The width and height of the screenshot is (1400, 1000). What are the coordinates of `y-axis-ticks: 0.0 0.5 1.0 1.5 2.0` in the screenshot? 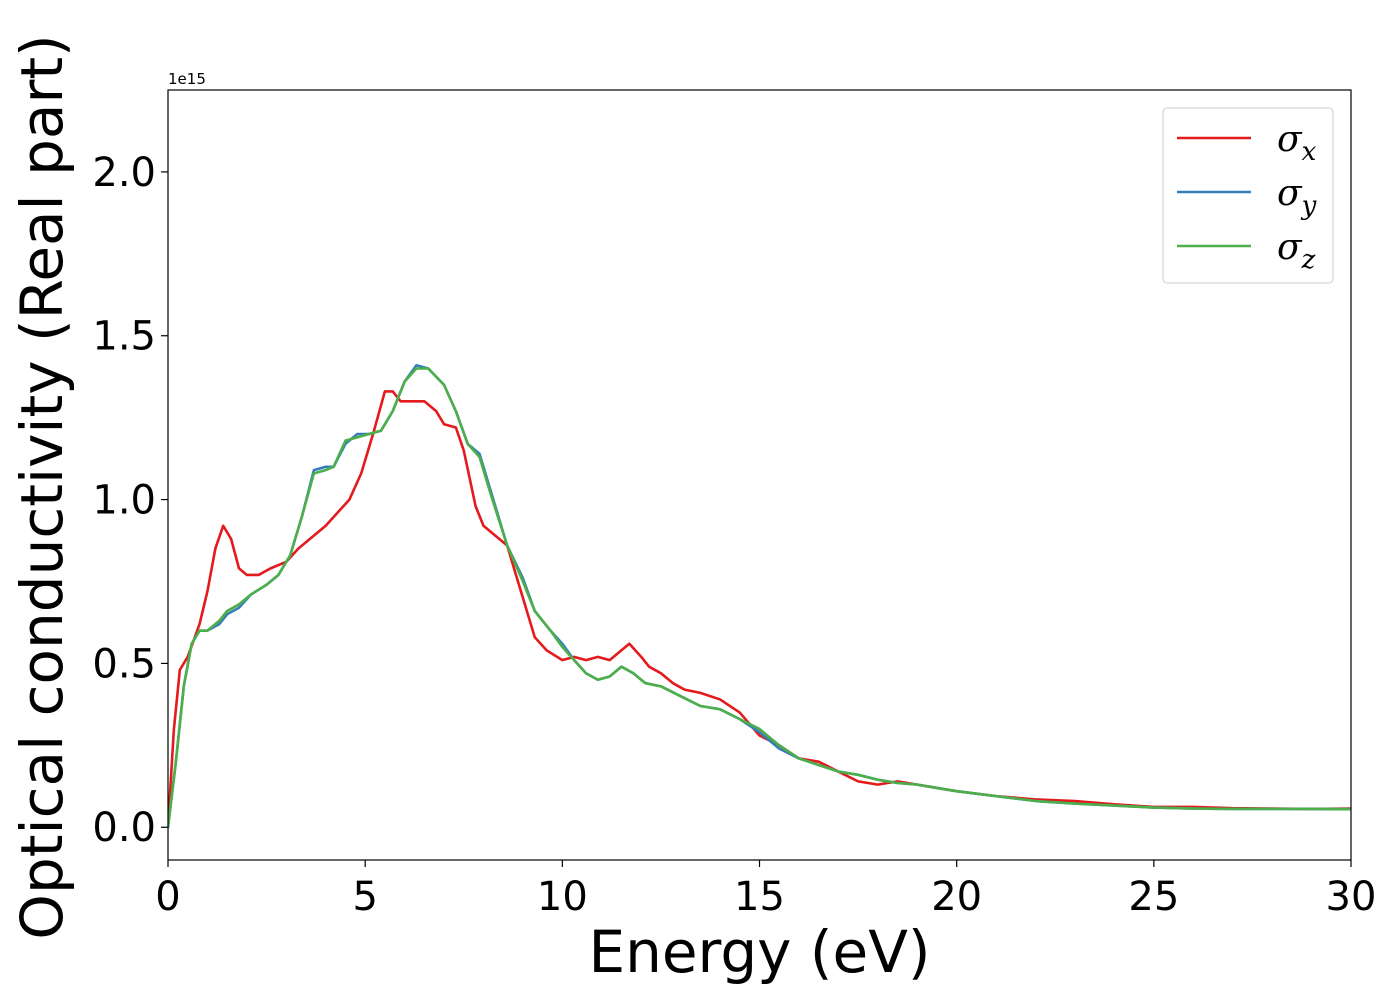 It's located at (130, 500).